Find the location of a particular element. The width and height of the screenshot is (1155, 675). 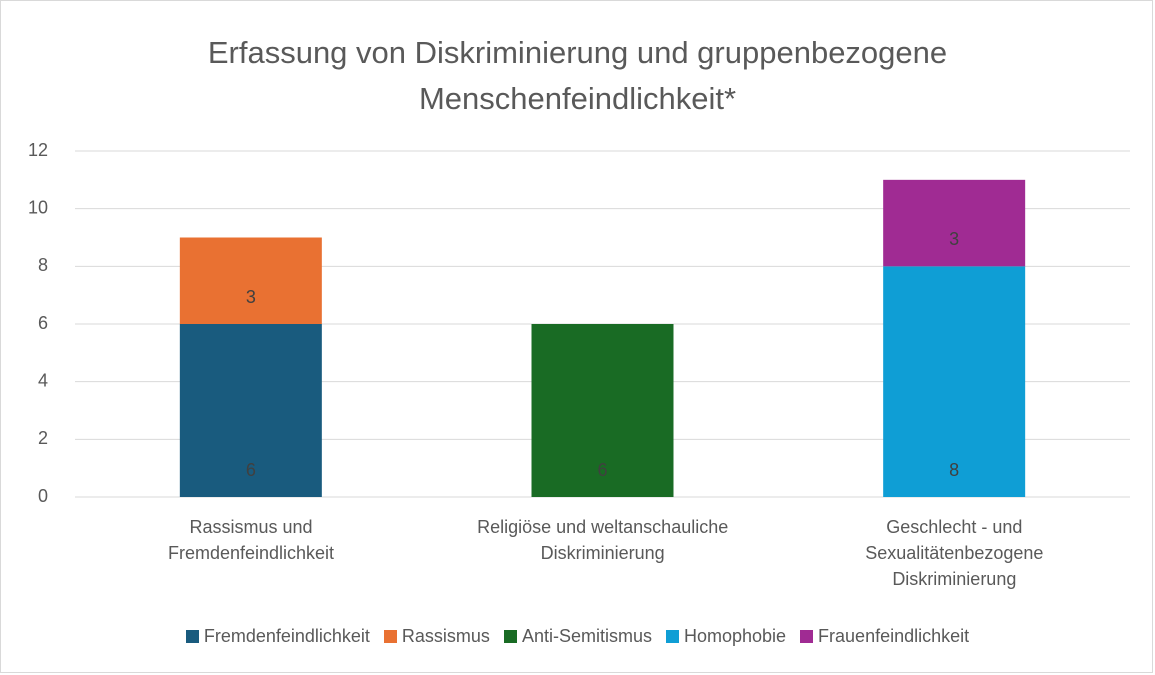

legend-label: Frauenfeindlichkeit is located at coordinates (894, 636).